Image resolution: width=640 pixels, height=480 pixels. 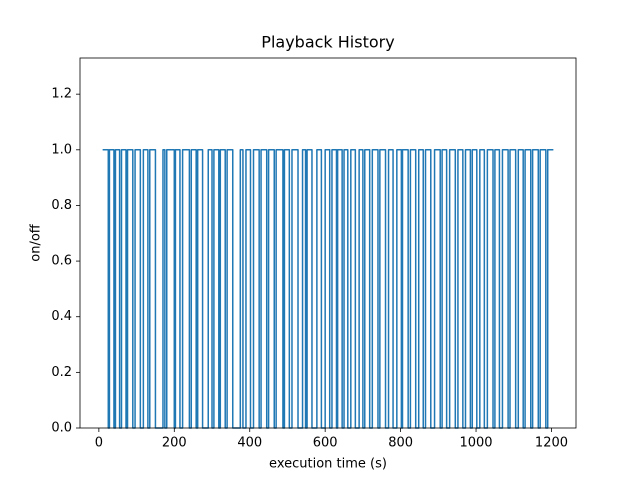 What do you see at coordinates (249, 443) in the screenshot?
I see `x-tick-label: 400` at bounding box center [249, 443].